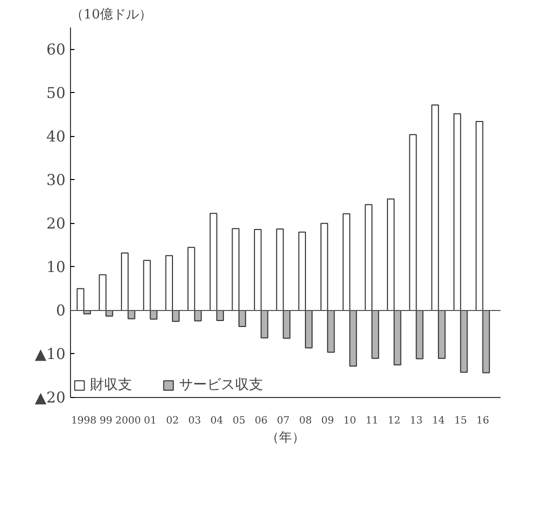 The width and height of the screenshot is (533, 515). I want to click on y-axis-title: （10億ドル）, so click(111, 15).